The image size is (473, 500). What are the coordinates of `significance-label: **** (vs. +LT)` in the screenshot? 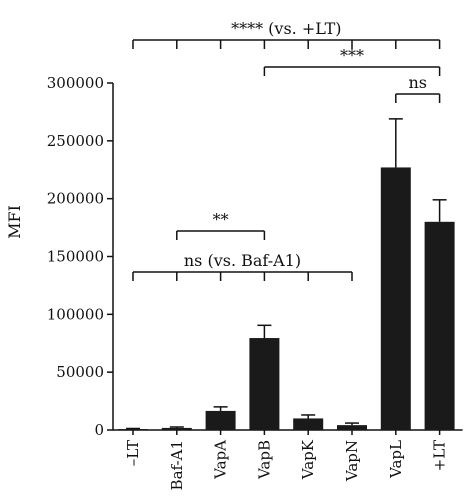 It's located at (286, 28).